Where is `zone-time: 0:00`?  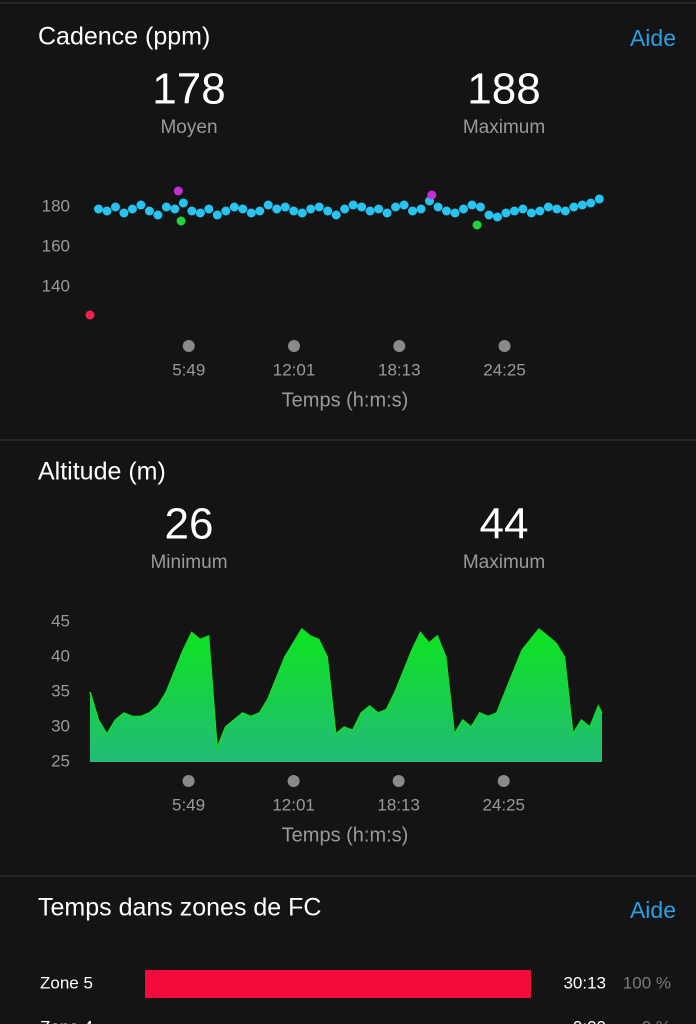
zone-time: 0:00 is located at coordinates (589, 1020).